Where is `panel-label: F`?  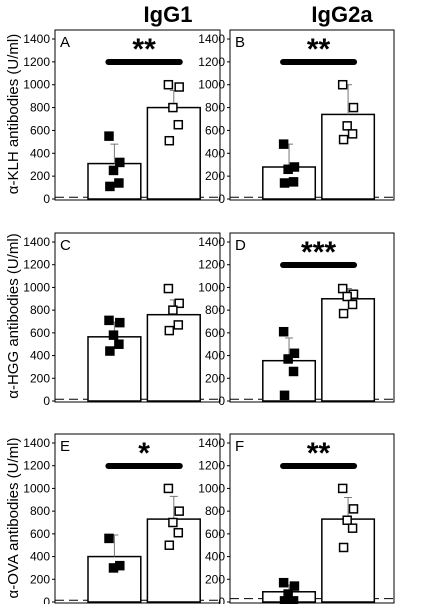 panel-label: F is located at coordinates (239, 446).